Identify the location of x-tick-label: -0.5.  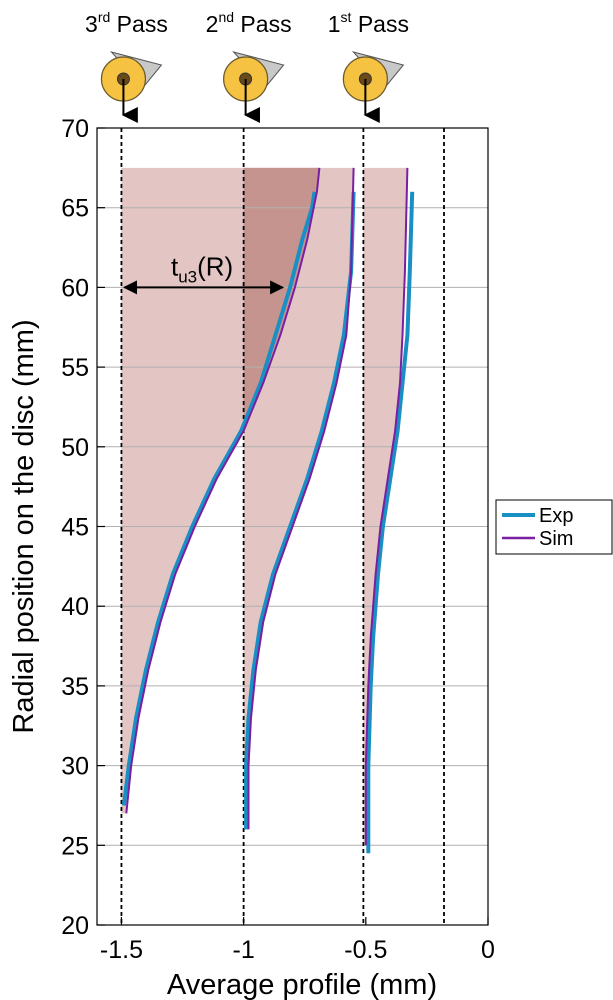
(365, 950).